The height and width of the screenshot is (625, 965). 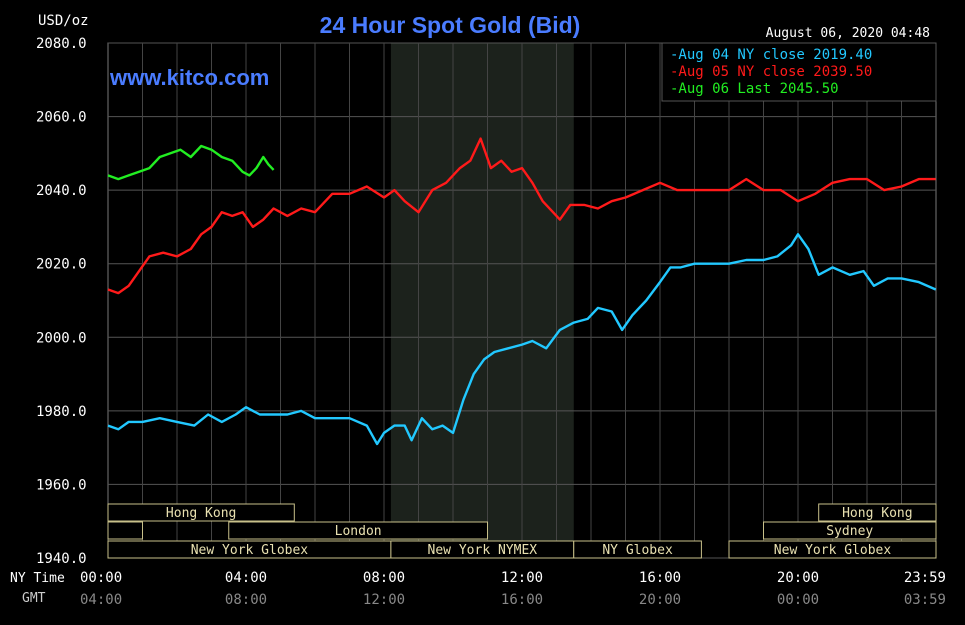 I want to click on price-series-line, so click(x=191, y=162).